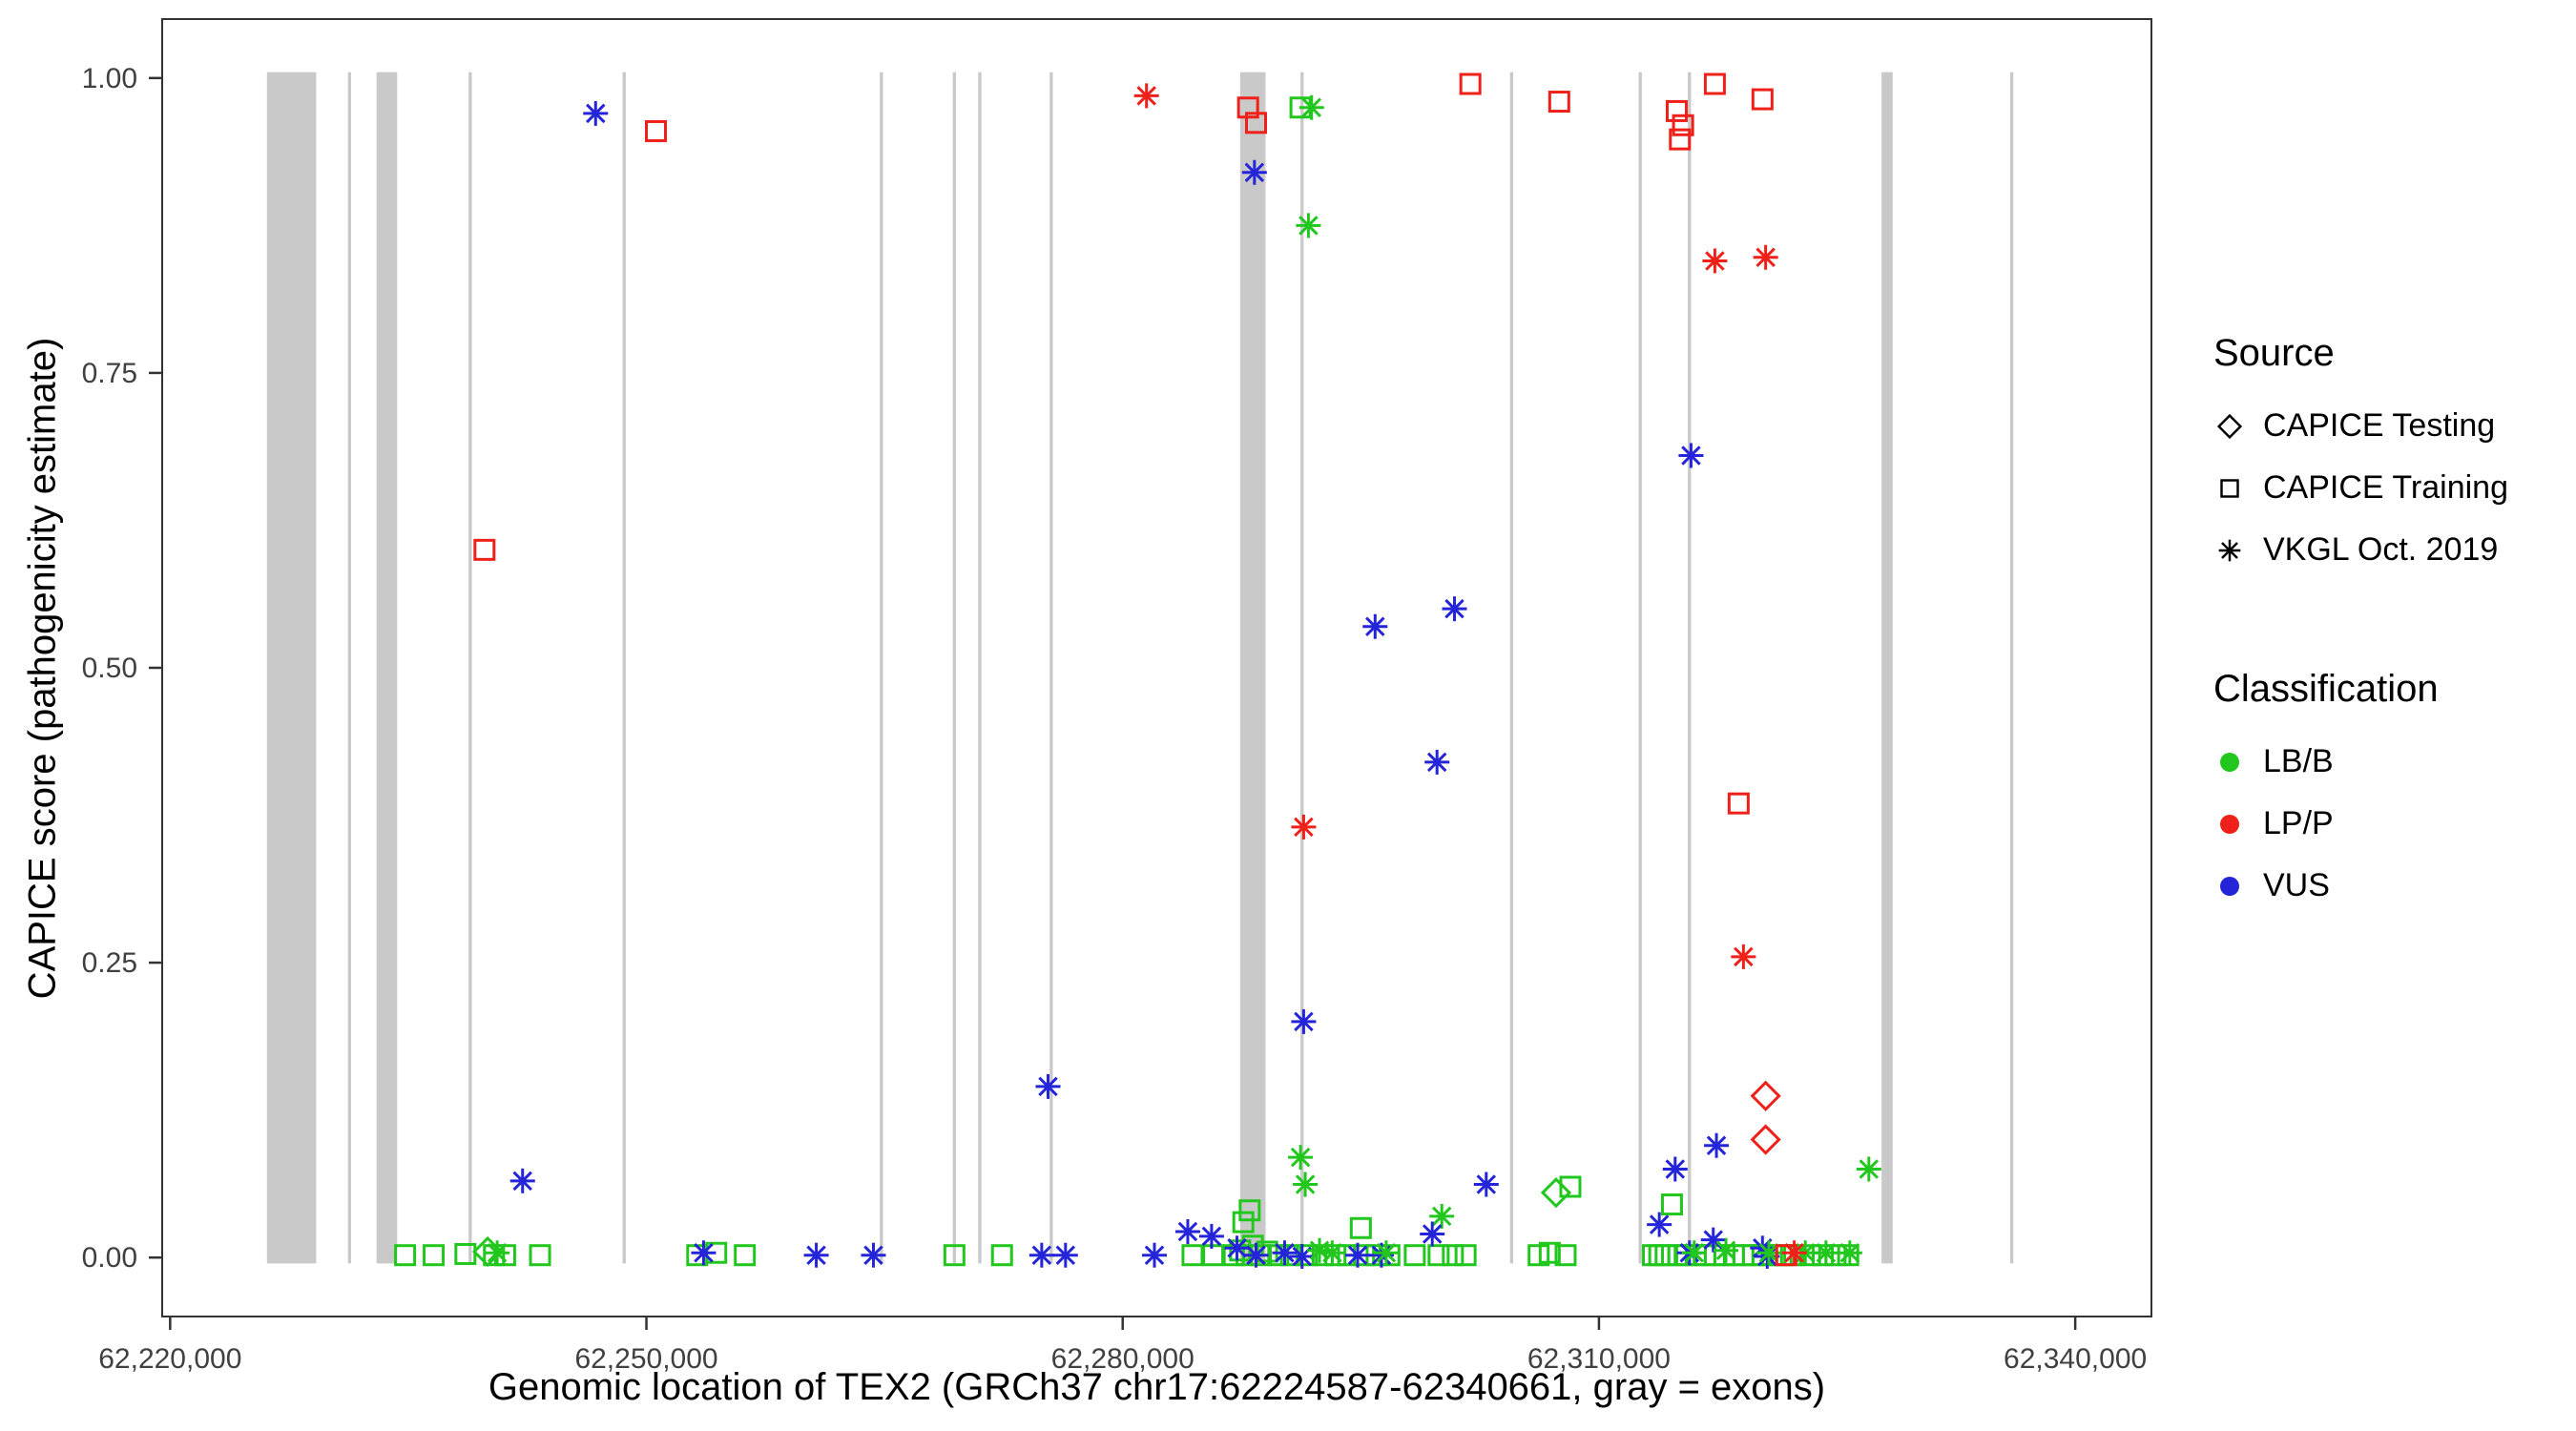  Describe the element at coordinates (2229, 488) in the screenshot. I see `square-icon` at that location.